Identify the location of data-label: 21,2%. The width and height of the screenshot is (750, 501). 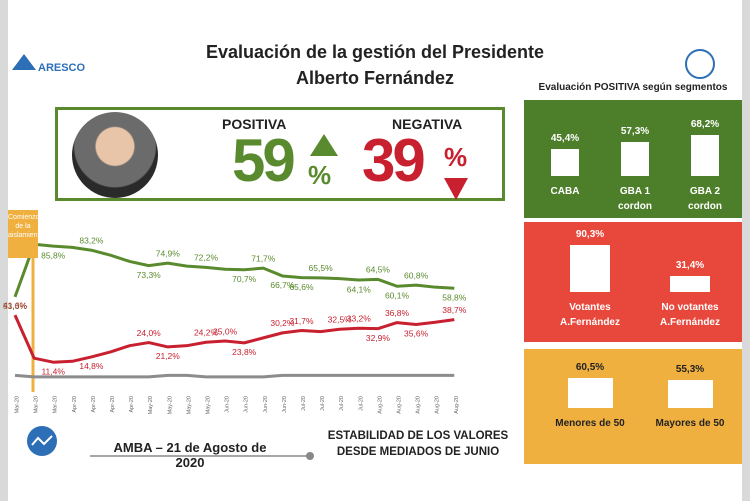
(168, 356).